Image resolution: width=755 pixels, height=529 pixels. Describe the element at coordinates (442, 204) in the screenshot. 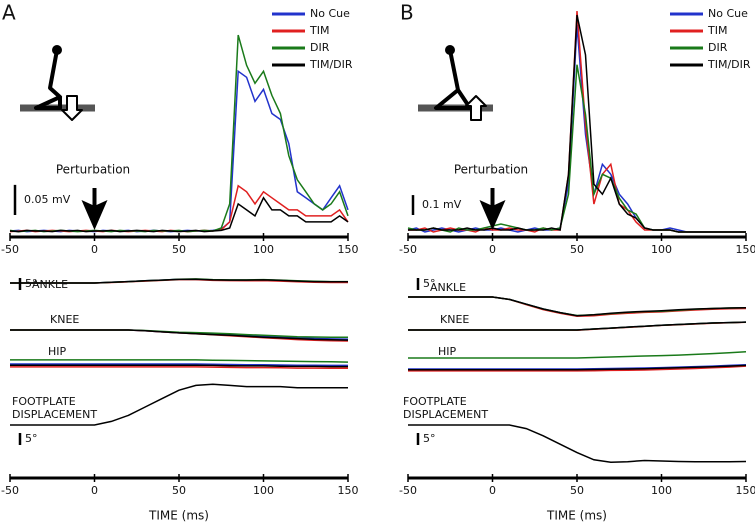

I see `scale-bar-label: 0.1 mV` at that location.